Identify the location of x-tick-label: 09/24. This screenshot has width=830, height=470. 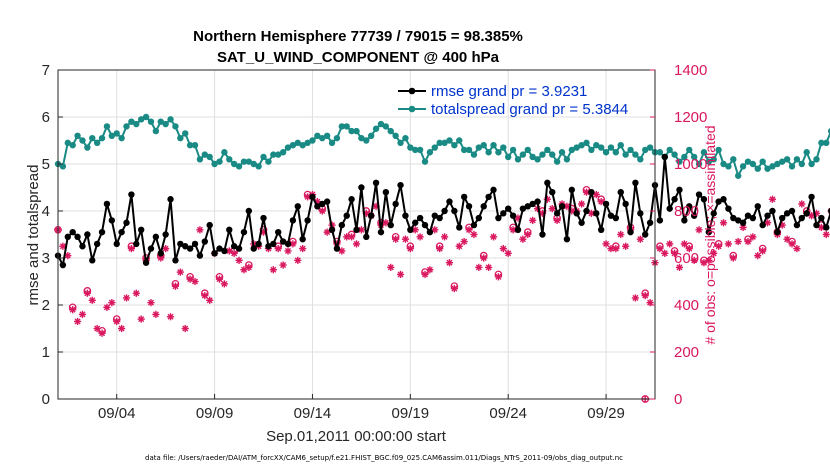
(508, 413).